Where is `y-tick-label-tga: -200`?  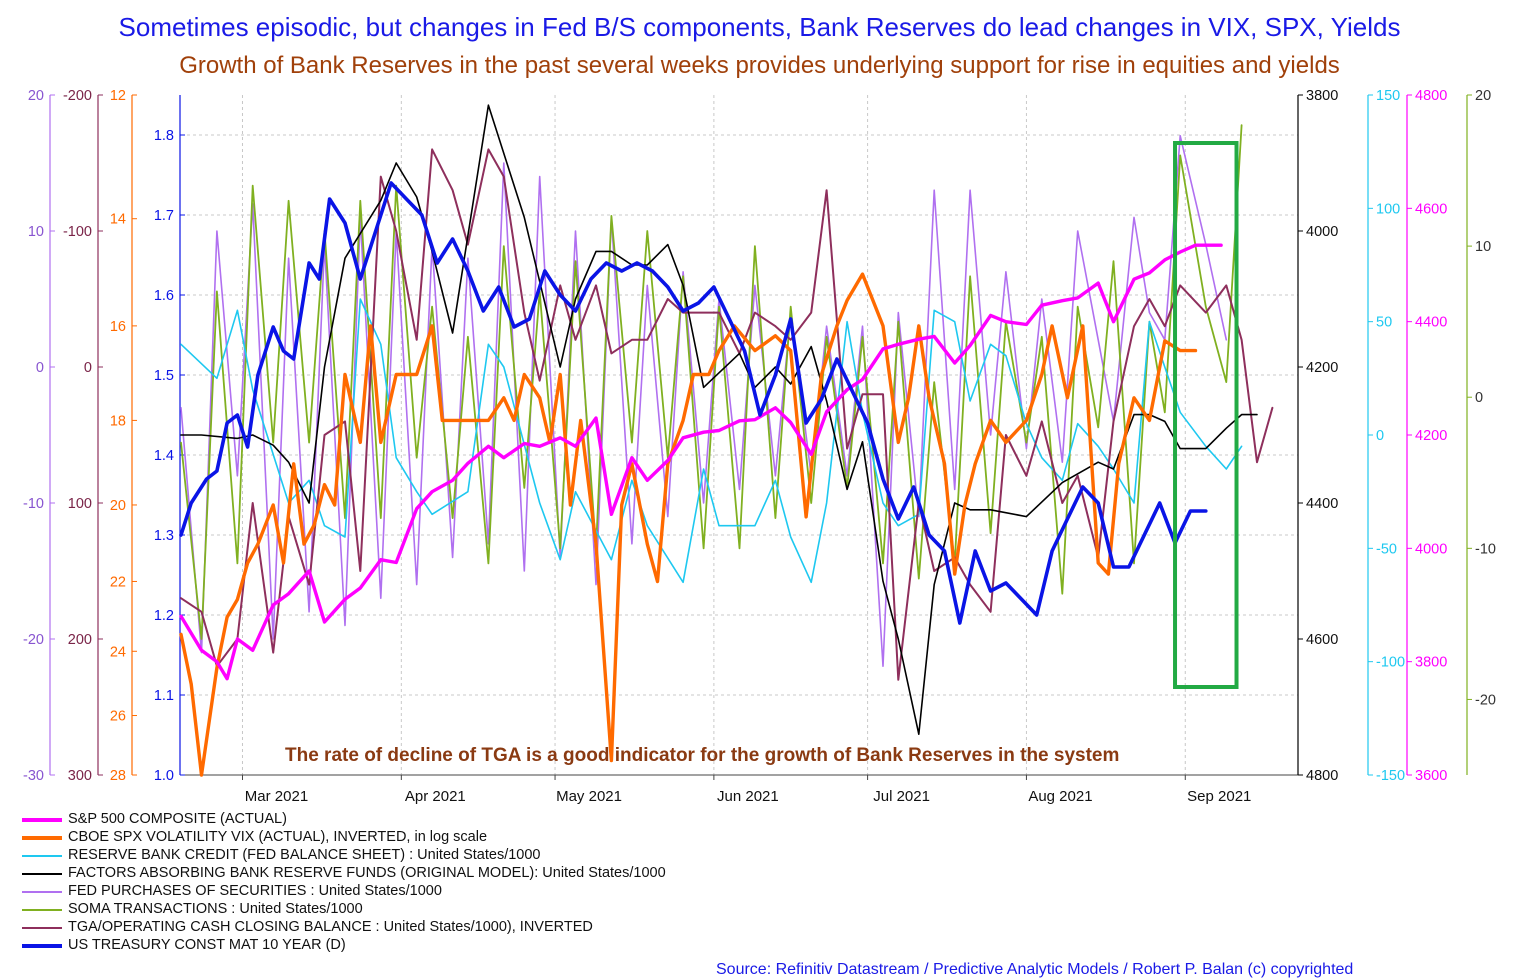 y-tick-label-tga: -200 is located at coordinates (77, 96).